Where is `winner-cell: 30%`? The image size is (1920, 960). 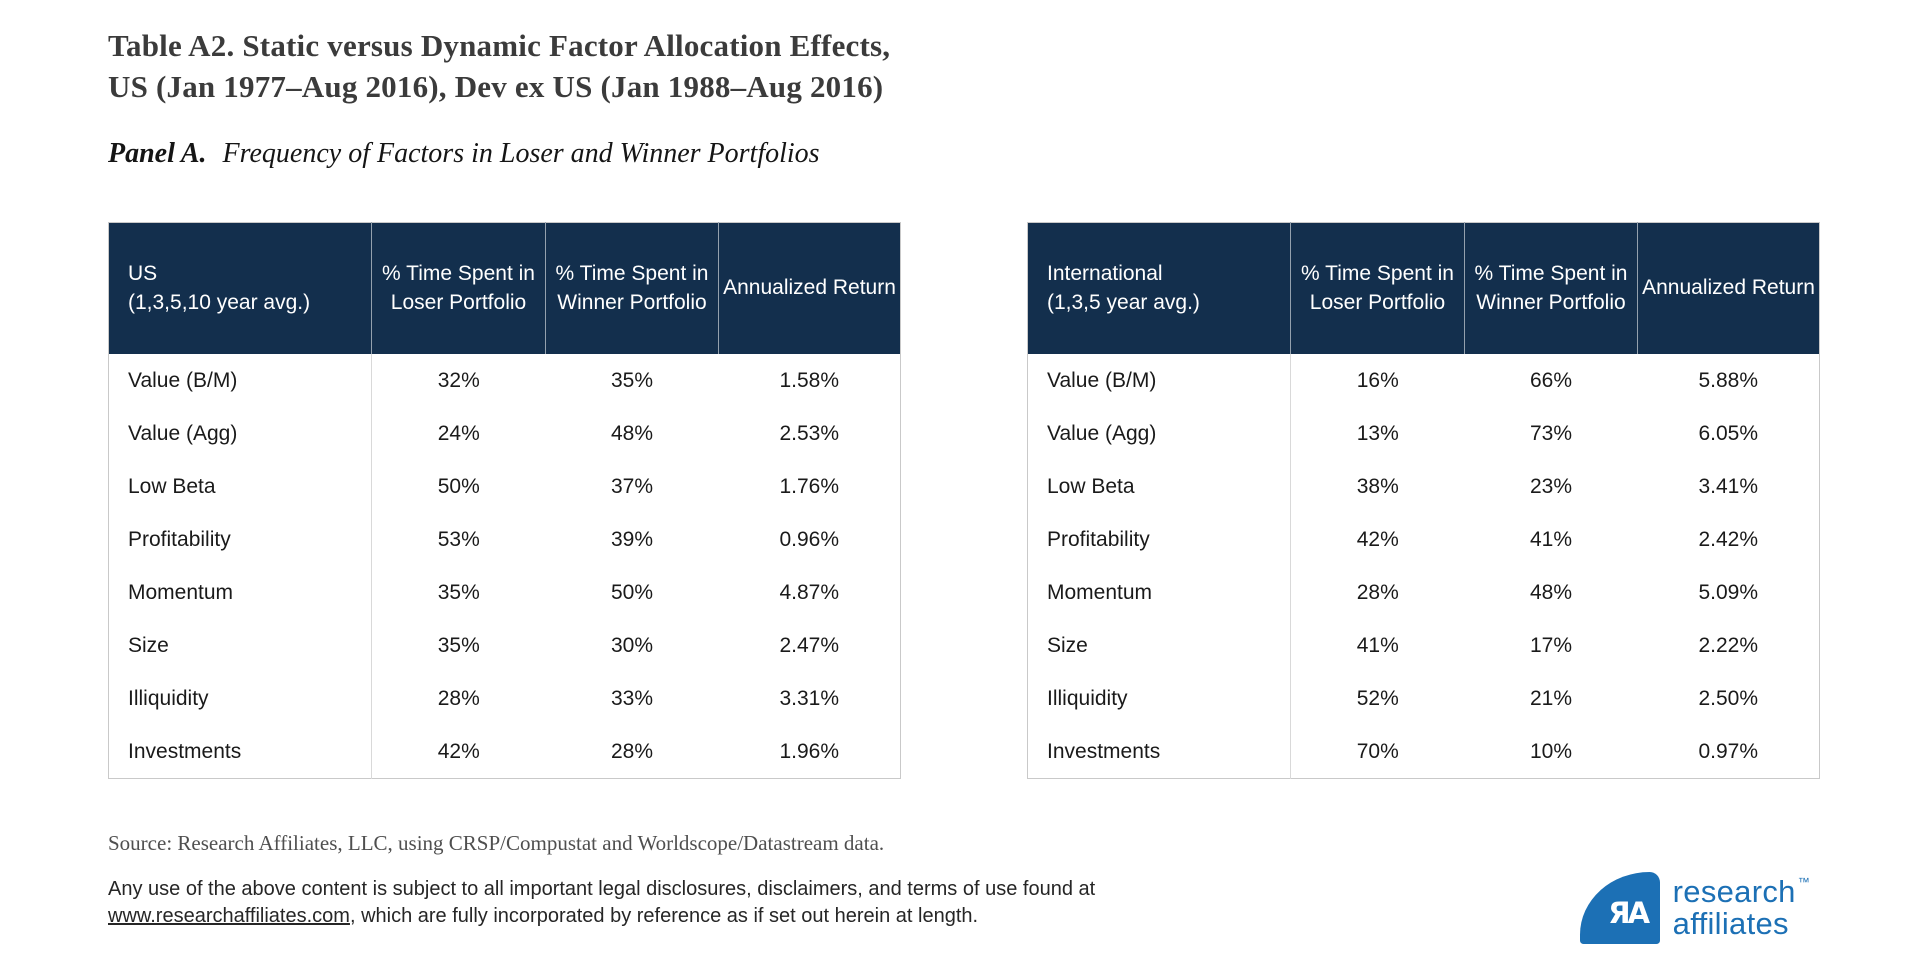
winner-cell: 30% is located at coordinates (632, 645).